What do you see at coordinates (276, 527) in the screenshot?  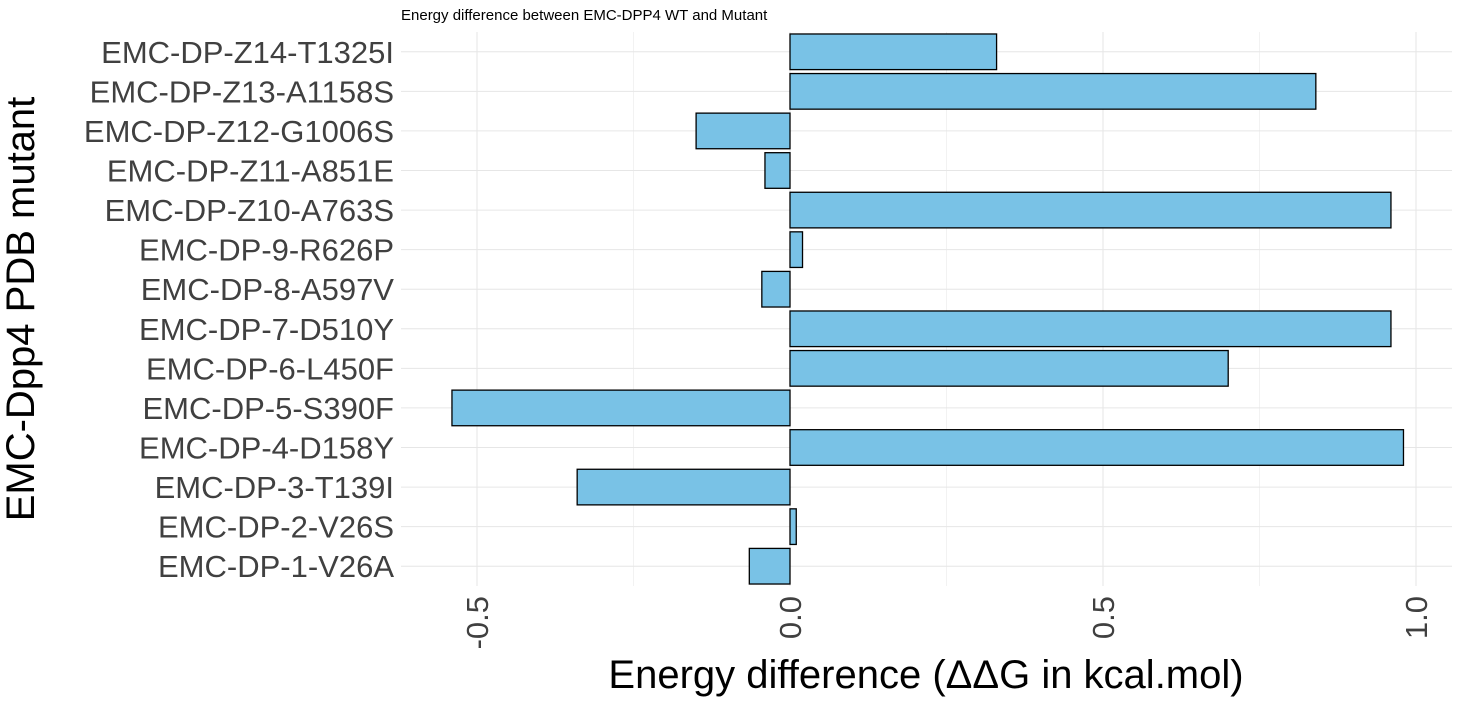 I see `y-tick-label: EMC-DP-2-V26S` at bounding box center [276, 527].